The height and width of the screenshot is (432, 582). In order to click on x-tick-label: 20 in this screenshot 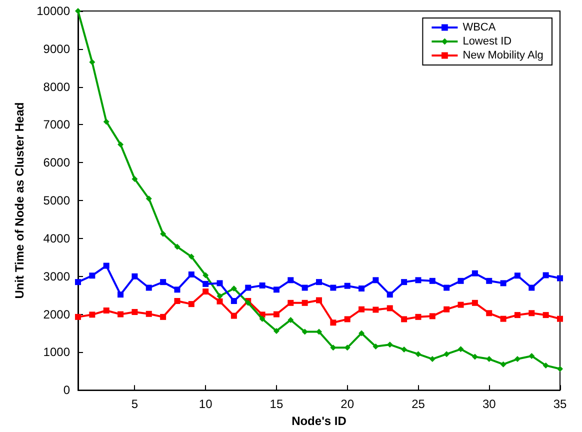, I will do `click(347, 404)`.